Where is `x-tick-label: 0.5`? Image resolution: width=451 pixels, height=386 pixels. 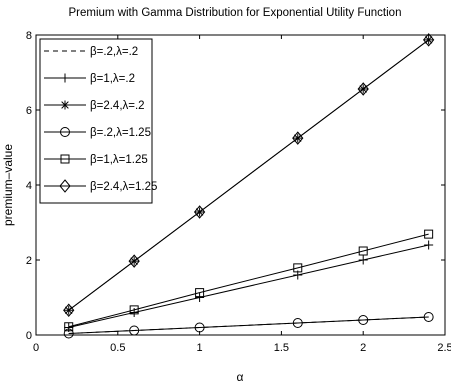 x-tick-label: 0.5 is located at coordinates (117, 348).